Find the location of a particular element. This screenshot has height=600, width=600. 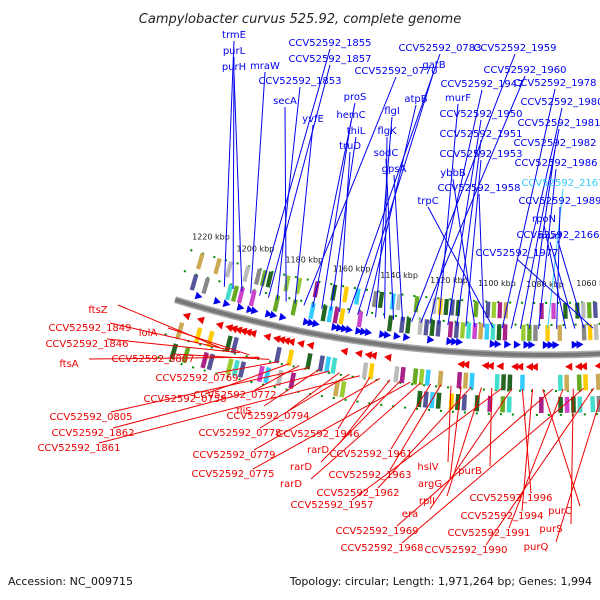

forward-gene-label: flgI is located at coordinates (392, 111).